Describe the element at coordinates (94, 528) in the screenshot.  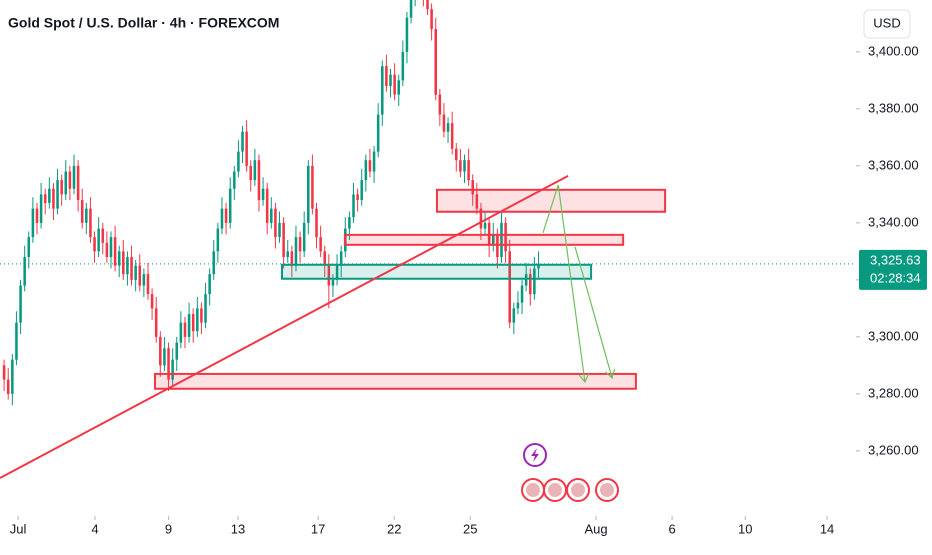
I see `x-tick-label: 4` at that location.